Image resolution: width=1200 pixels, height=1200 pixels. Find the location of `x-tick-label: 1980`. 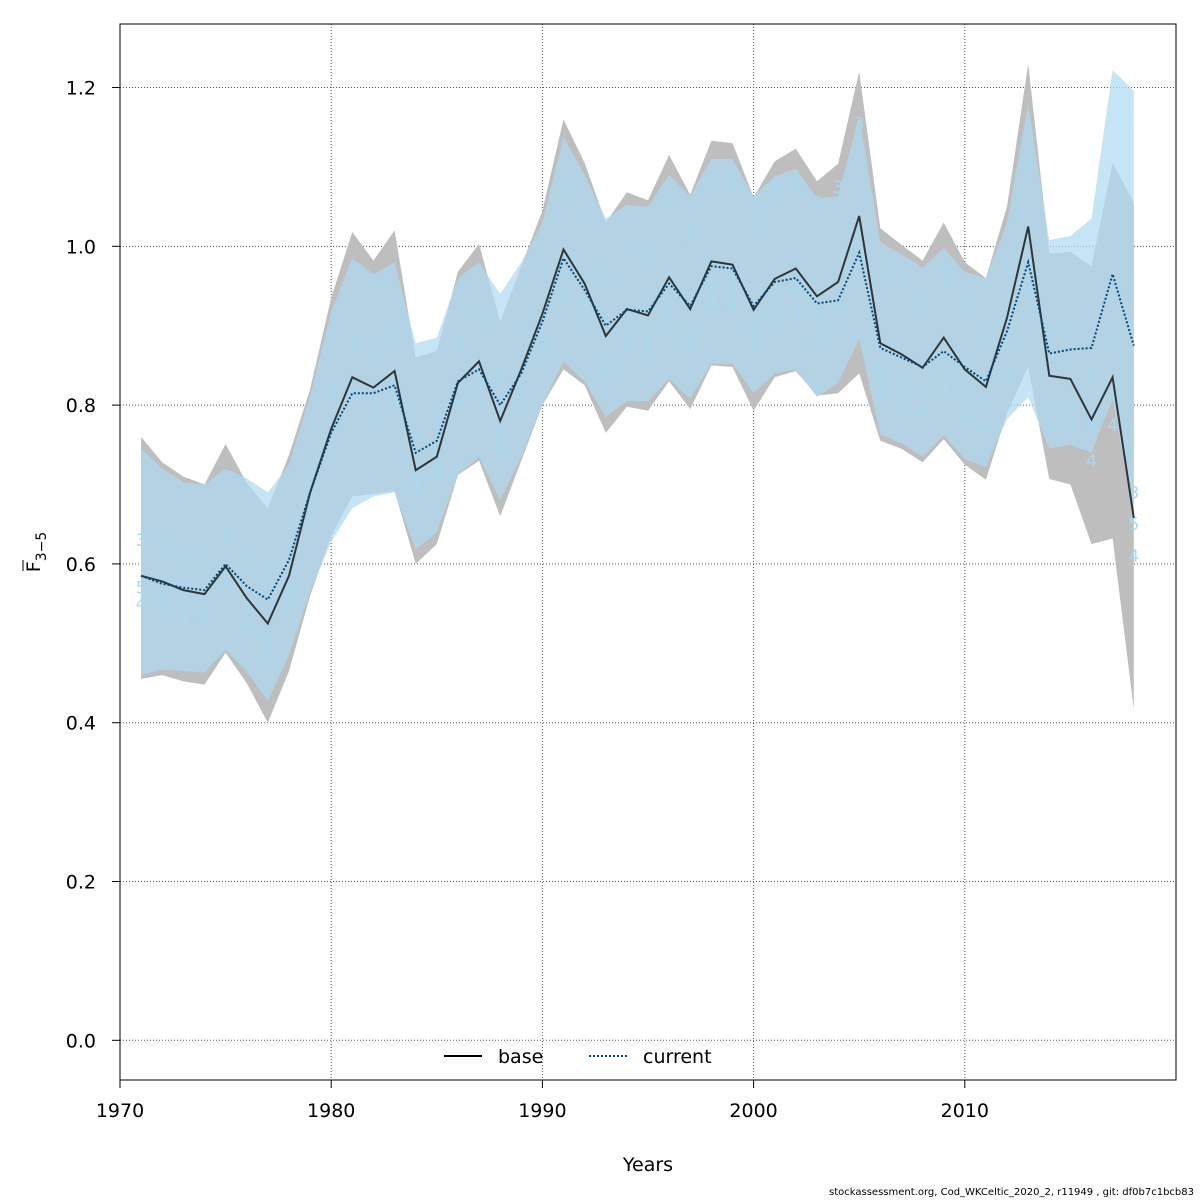

x-tick-label: 1980 is located at coordinates (331, 1111).